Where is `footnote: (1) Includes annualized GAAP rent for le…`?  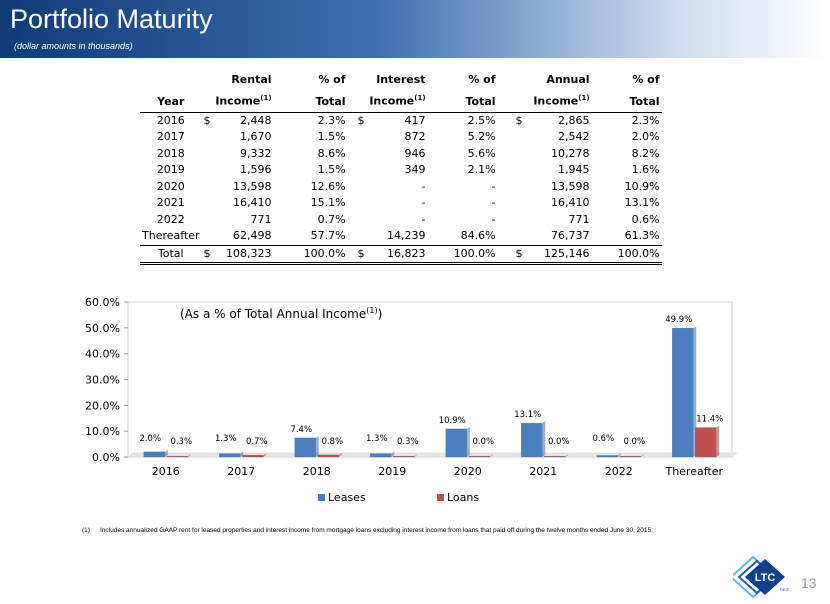
footnote: (1) Includes annualized GAAP rent for le… is located at coordinates (367, 530).